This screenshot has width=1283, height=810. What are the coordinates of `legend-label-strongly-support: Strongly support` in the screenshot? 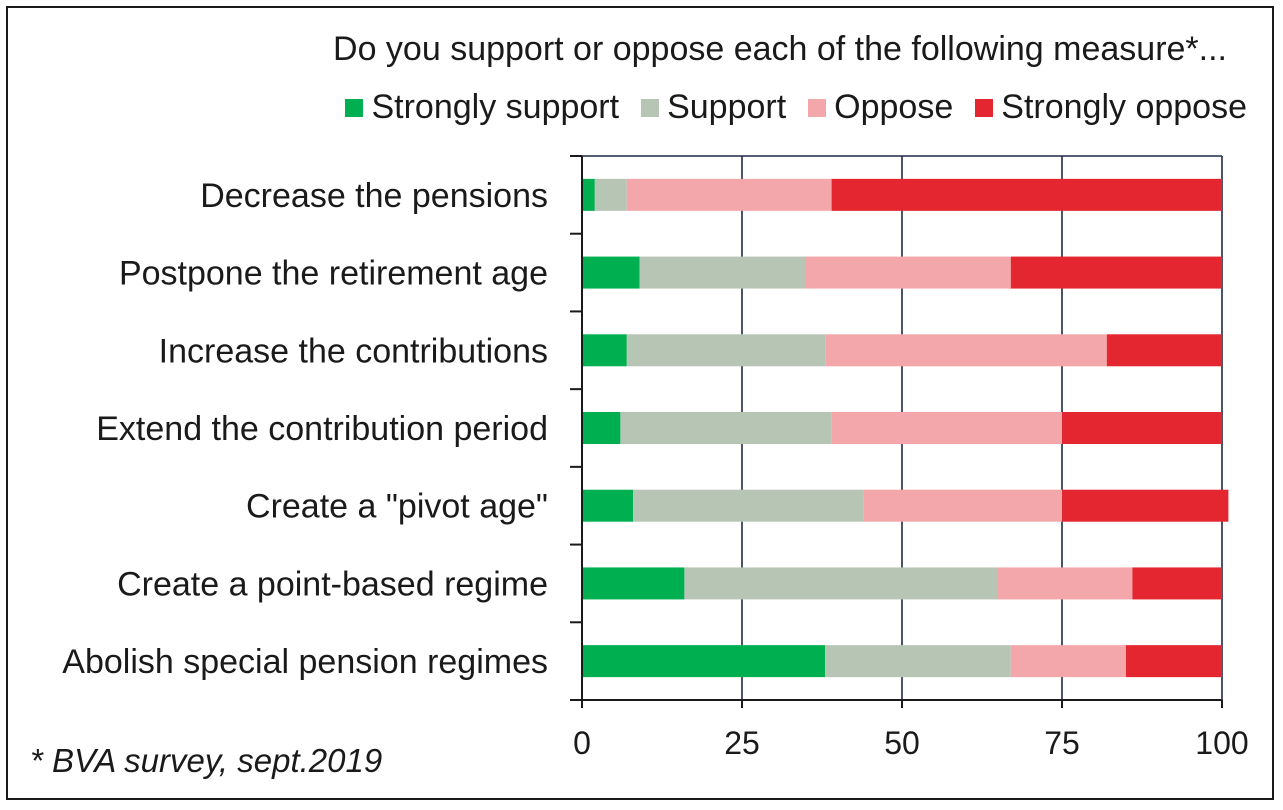 It's located at (495, 107).